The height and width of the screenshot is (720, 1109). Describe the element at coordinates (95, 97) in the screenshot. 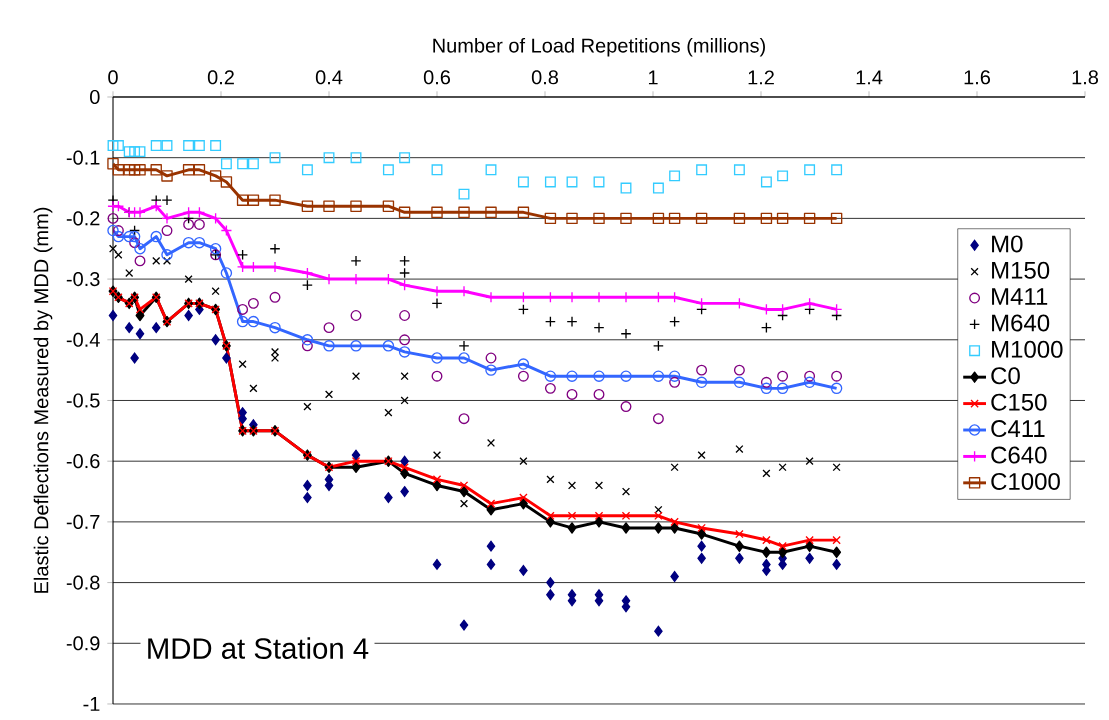

I see `y-tick-label: 0` at that location.